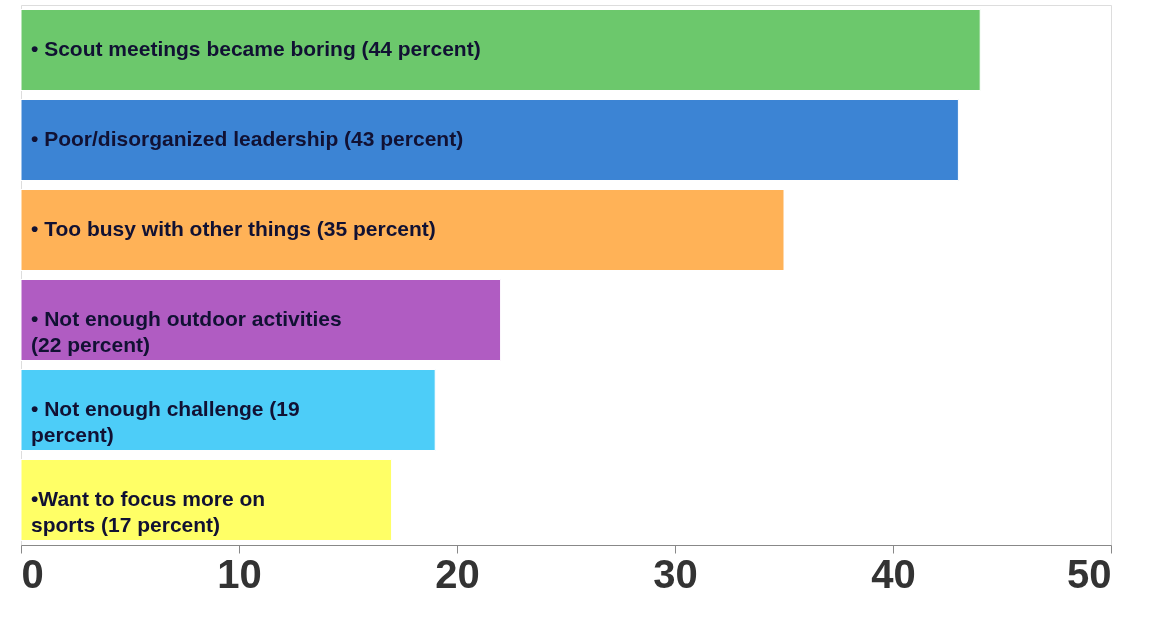  Describe the element at coordinates (675, 573) in the screenshot. I see `x-tick-label: 30` at that location.